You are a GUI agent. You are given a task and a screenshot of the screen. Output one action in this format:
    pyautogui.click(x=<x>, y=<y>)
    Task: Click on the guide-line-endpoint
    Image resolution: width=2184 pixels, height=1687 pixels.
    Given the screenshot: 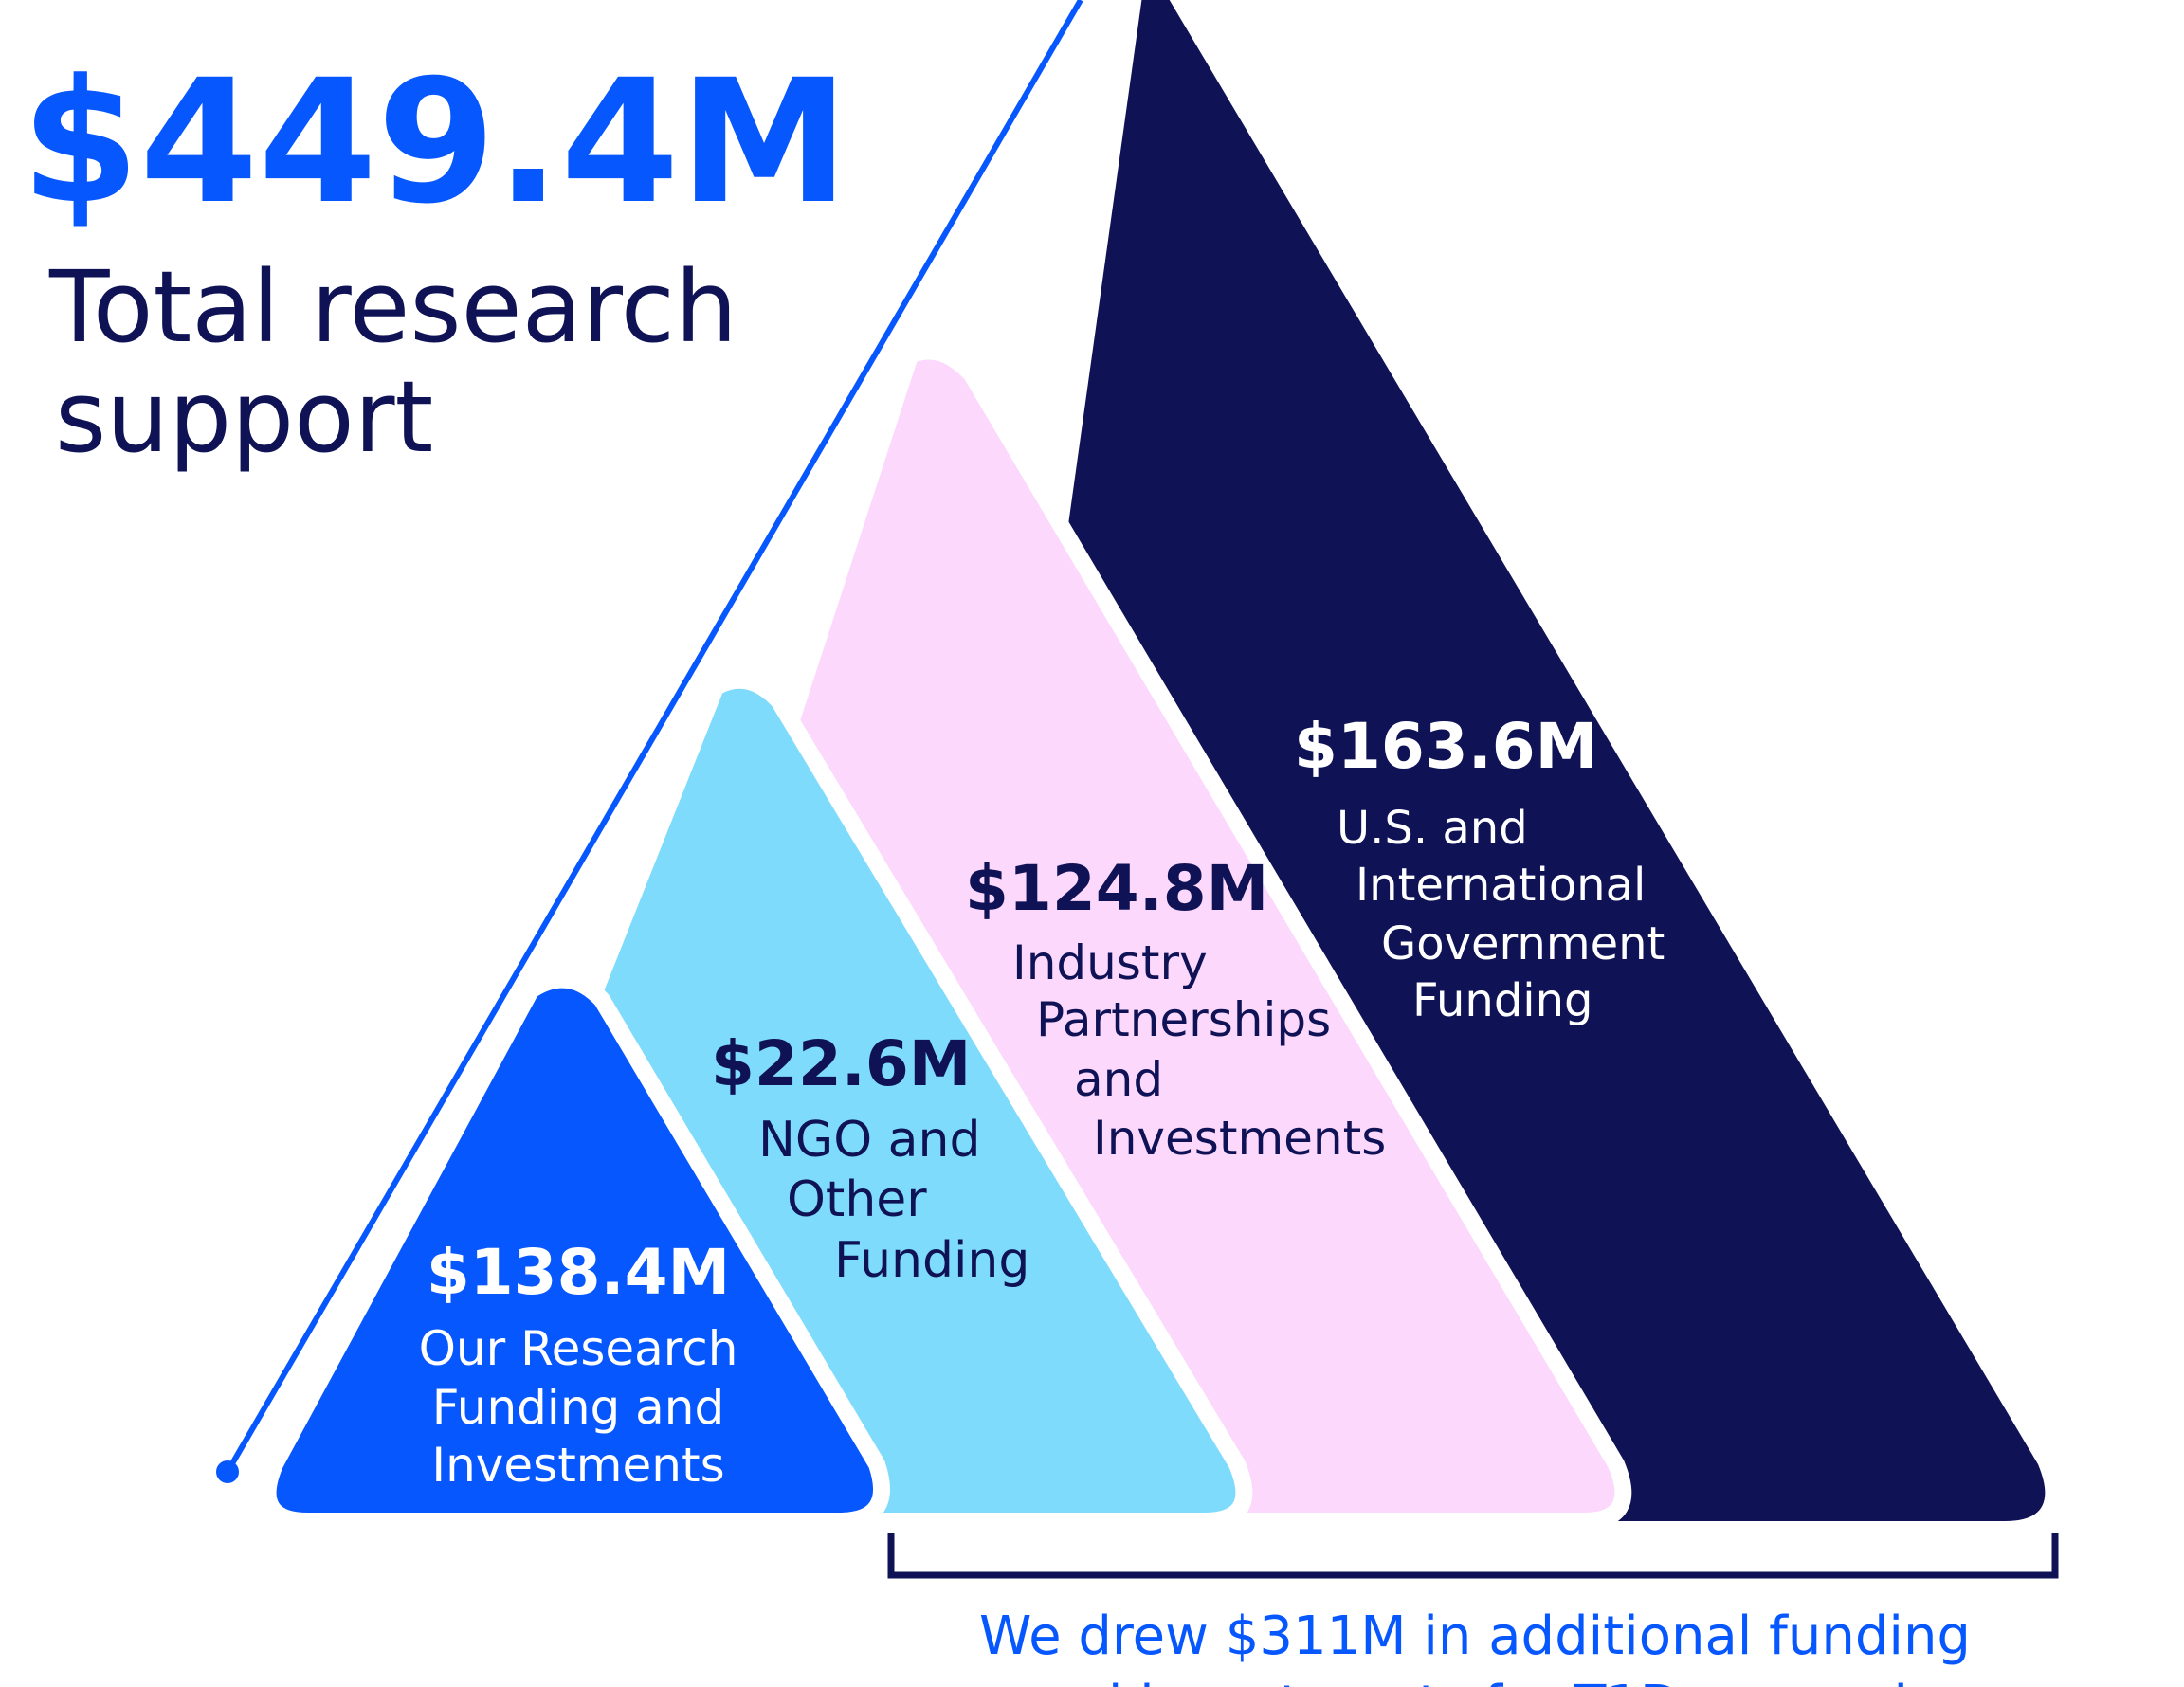 What is the action you would take?
    pyautogui.click(x=227, y=1471)
    